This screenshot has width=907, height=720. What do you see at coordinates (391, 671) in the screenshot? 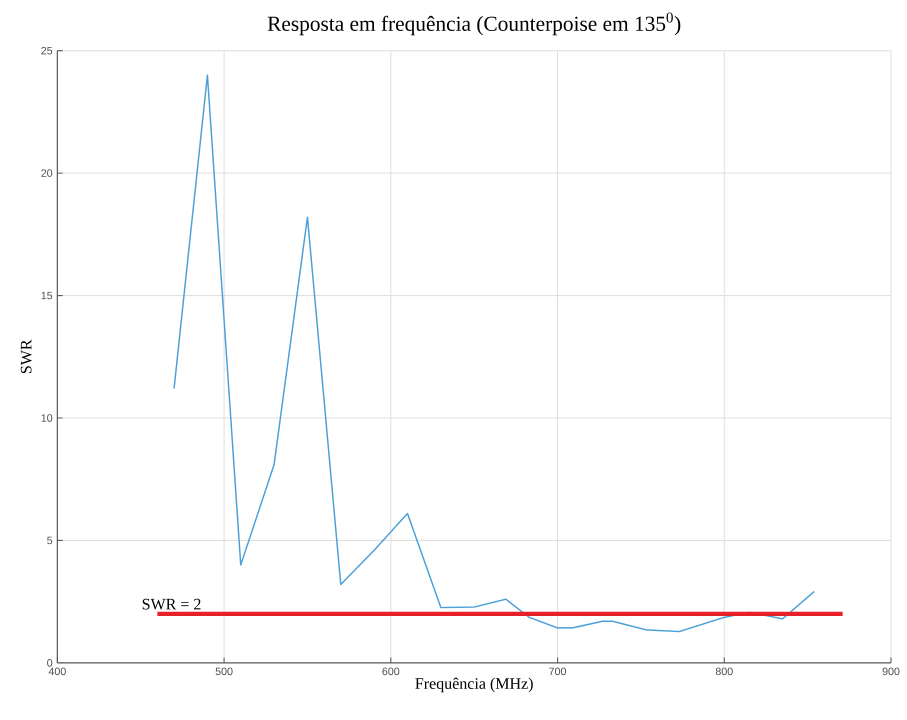
I see `x-tick-label: 600` at bounding box center [391, 671].